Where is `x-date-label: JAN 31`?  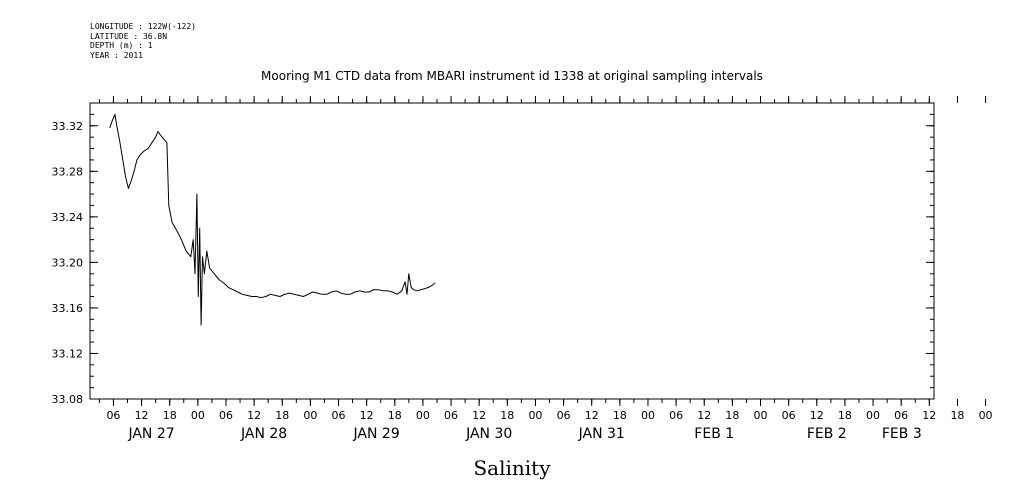 x-date-label: JAN 31 is located at coordinates (601, 434).